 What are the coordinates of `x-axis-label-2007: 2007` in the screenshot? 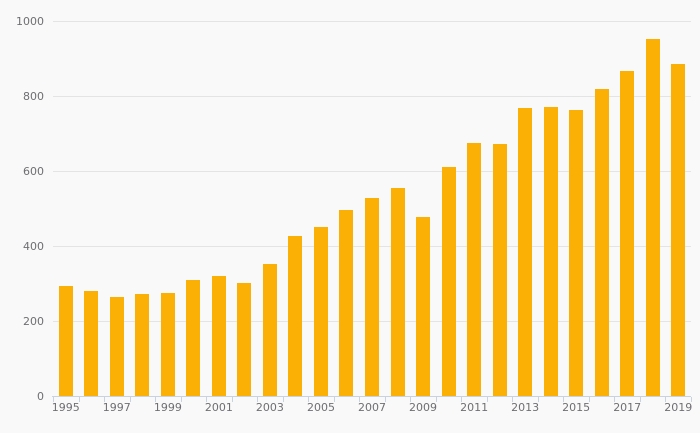 It's located at (372, 407).